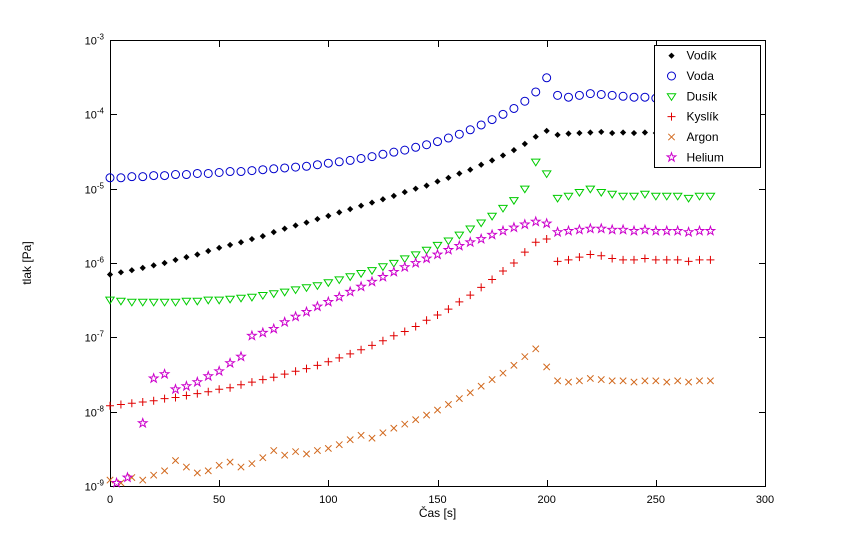 Image resolution: width=845 pixels, height=549 pixels. Describe the element at coordinates (95, 189) in the screenshot. I see `y-tick-label: 10⁻⁵` at that location.